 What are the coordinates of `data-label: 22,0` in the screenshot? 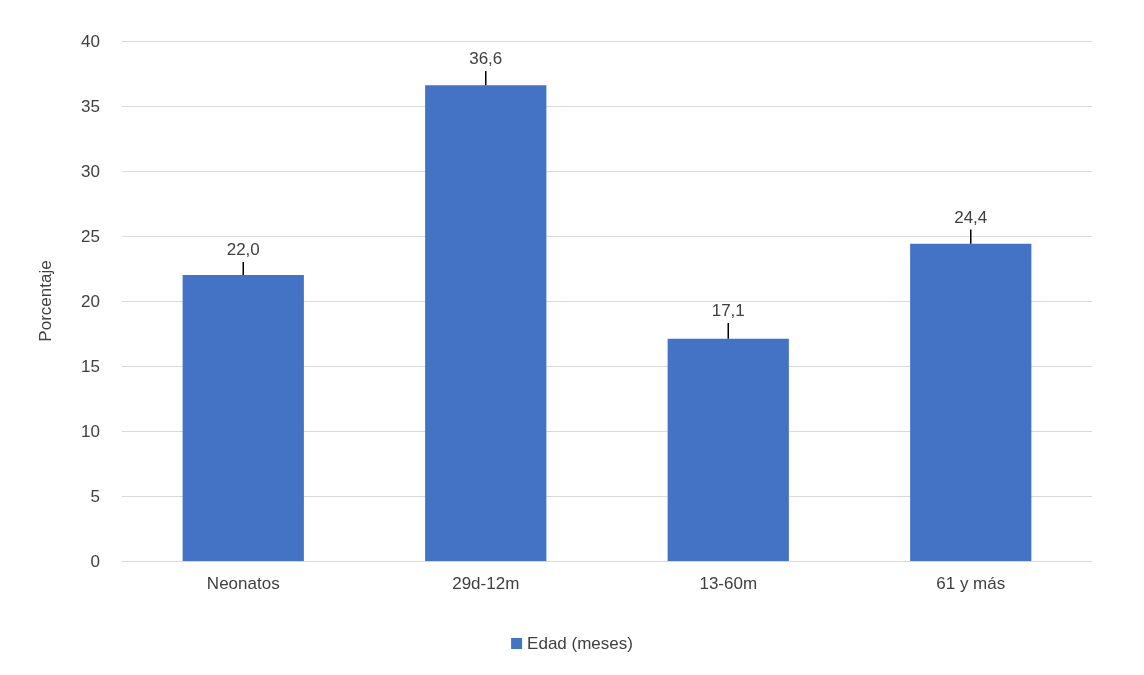 It's located at (243, 249).